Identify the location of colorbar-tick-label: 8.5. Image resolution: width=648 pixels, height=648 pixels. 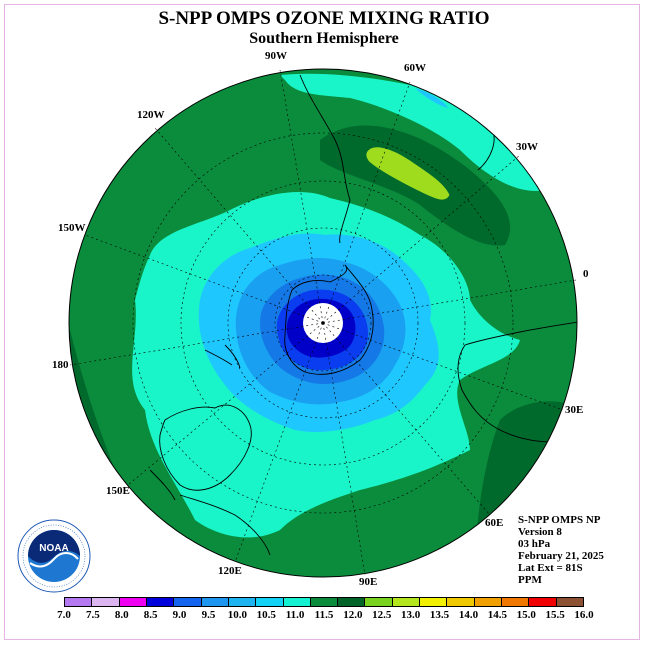
(150, 615).